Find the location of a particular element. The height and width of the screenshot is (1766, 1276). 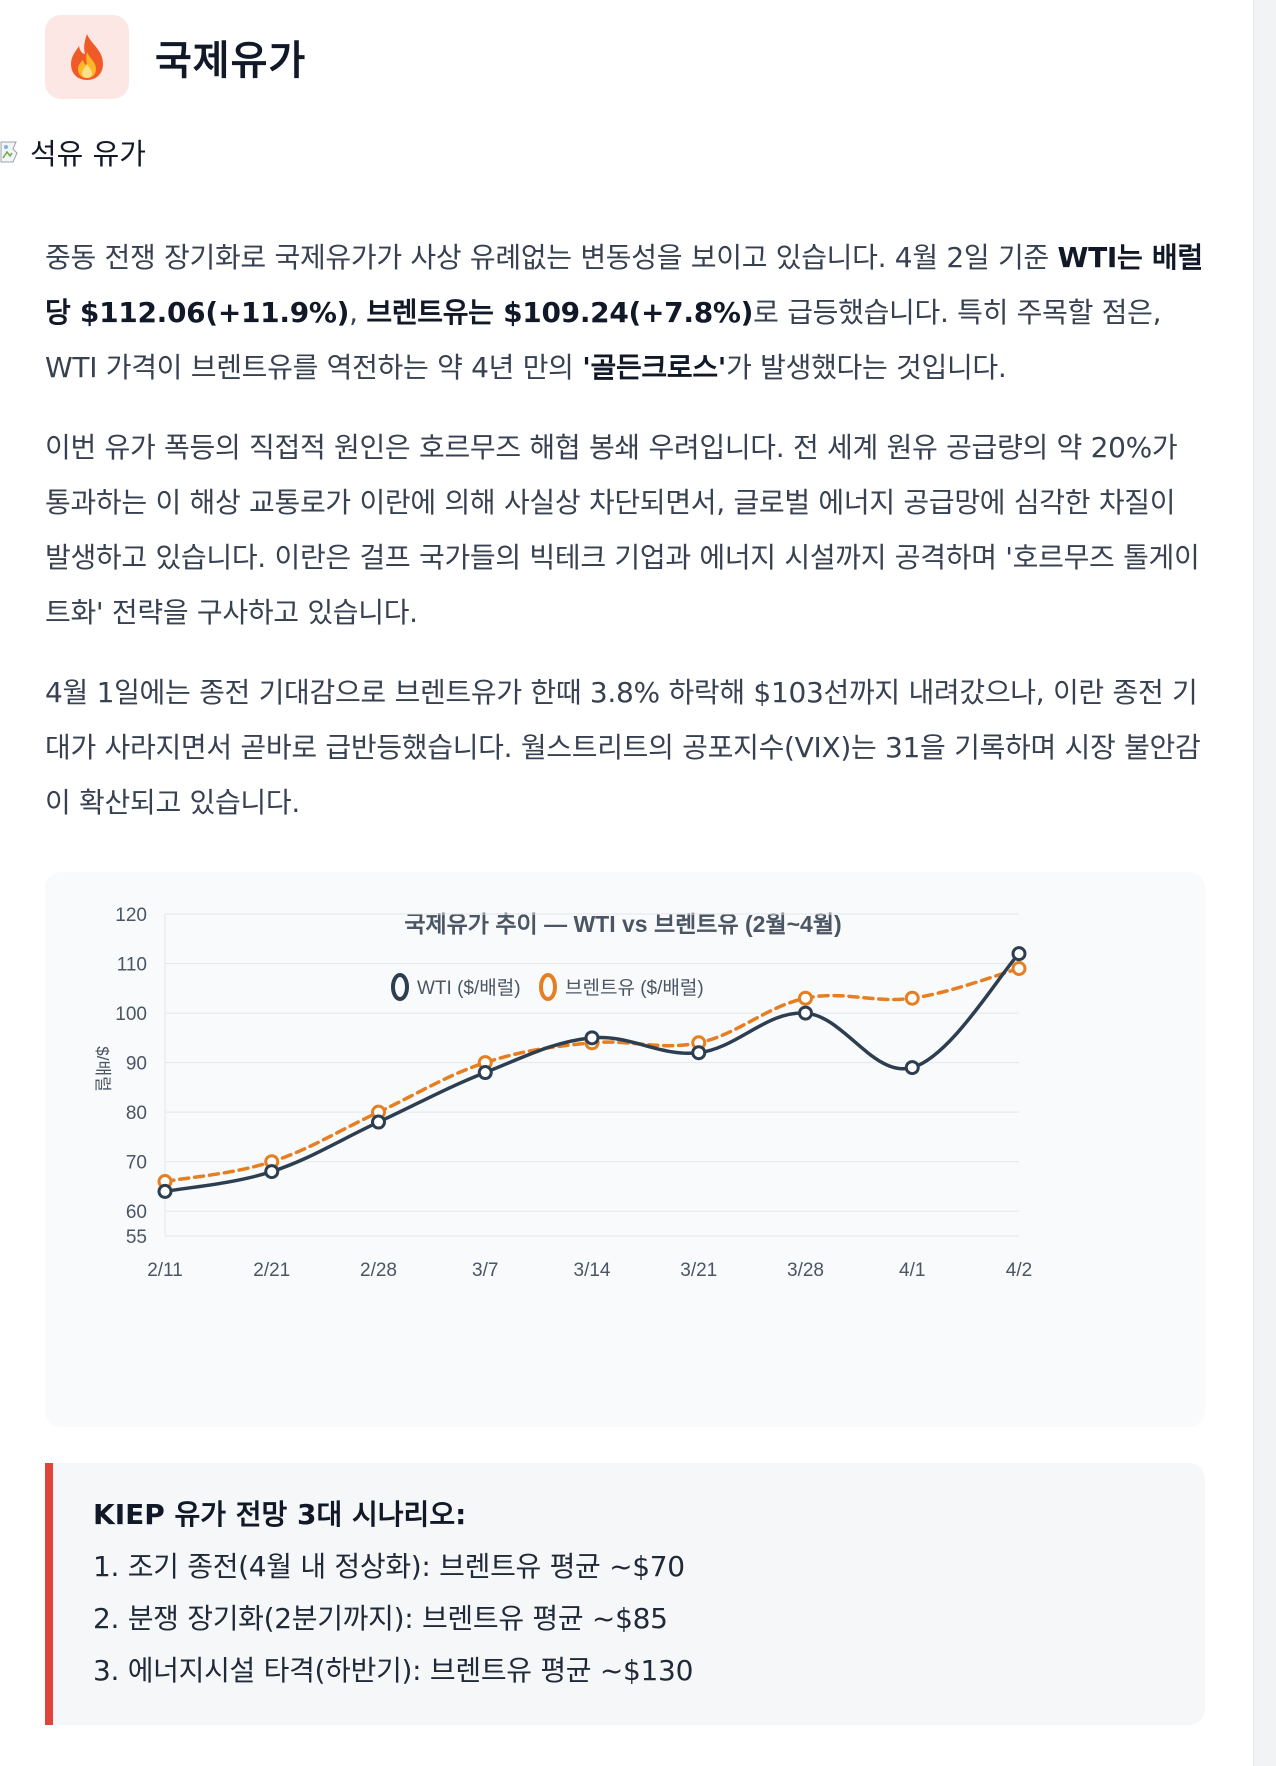

fire-icon is located at coordinates (87, 57).